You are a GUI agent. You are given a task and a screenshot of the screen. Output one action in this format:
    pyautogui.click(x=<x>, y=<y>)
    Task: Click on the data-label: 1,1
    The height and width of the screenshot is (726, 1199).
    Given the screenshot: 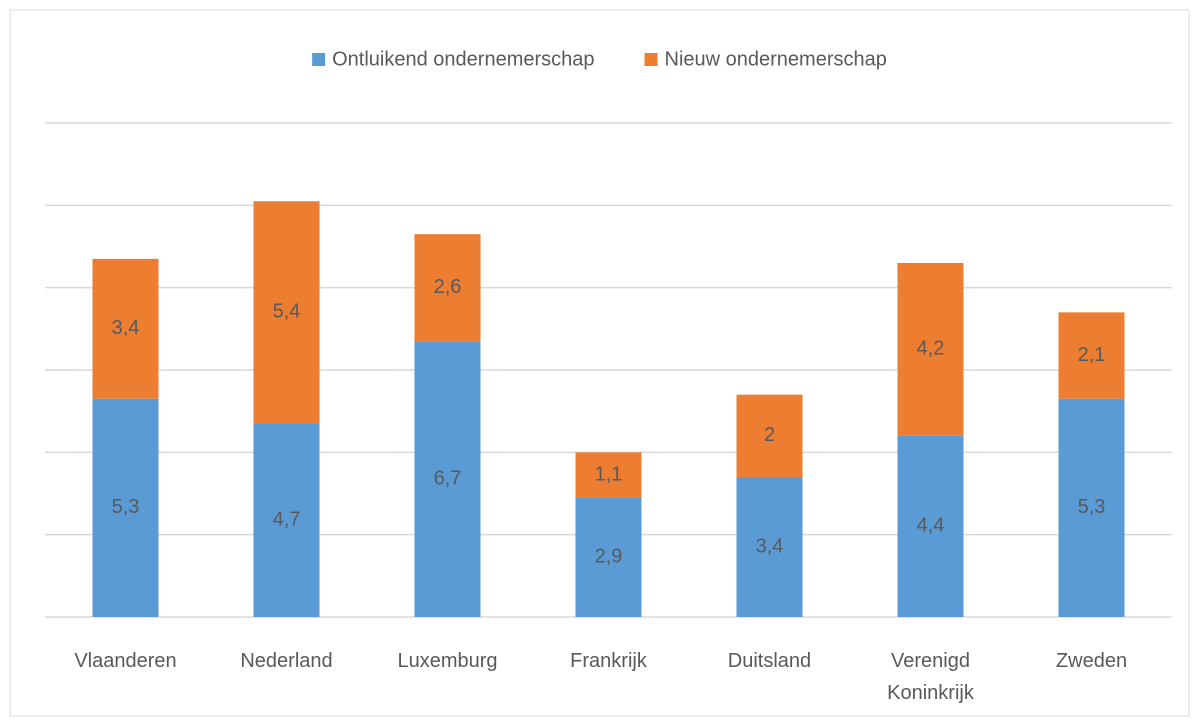 What is the action you would take?
    pyautogui.click(x=609, y=474)
    